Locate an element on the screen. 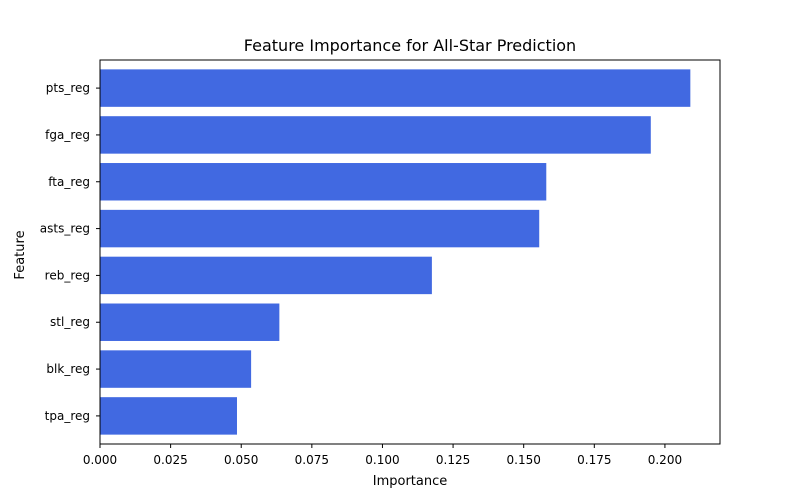 The width and height of the screenshot is (800, 504). x-tick-label: 0.100 is located at coordinates (382, 460).